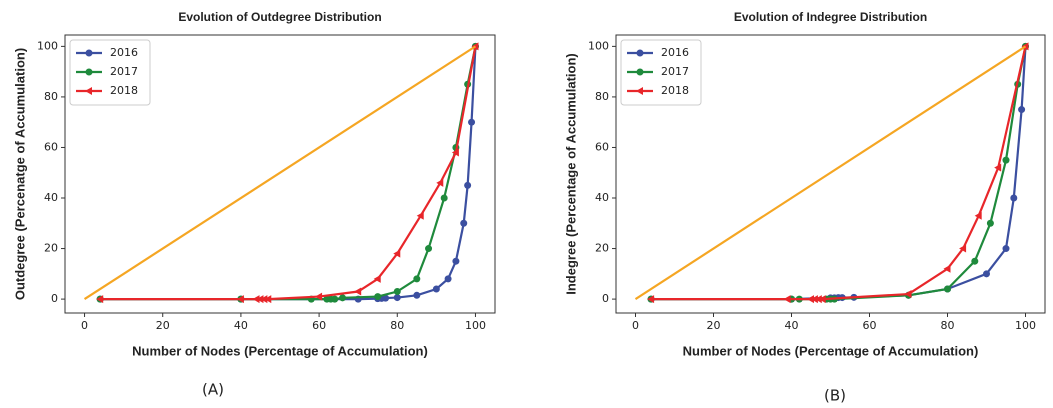 The image size is (1053, 408). I want to click on y-axis-label: Outdegree (Percenatge of Accumulation), so click(19, 174).